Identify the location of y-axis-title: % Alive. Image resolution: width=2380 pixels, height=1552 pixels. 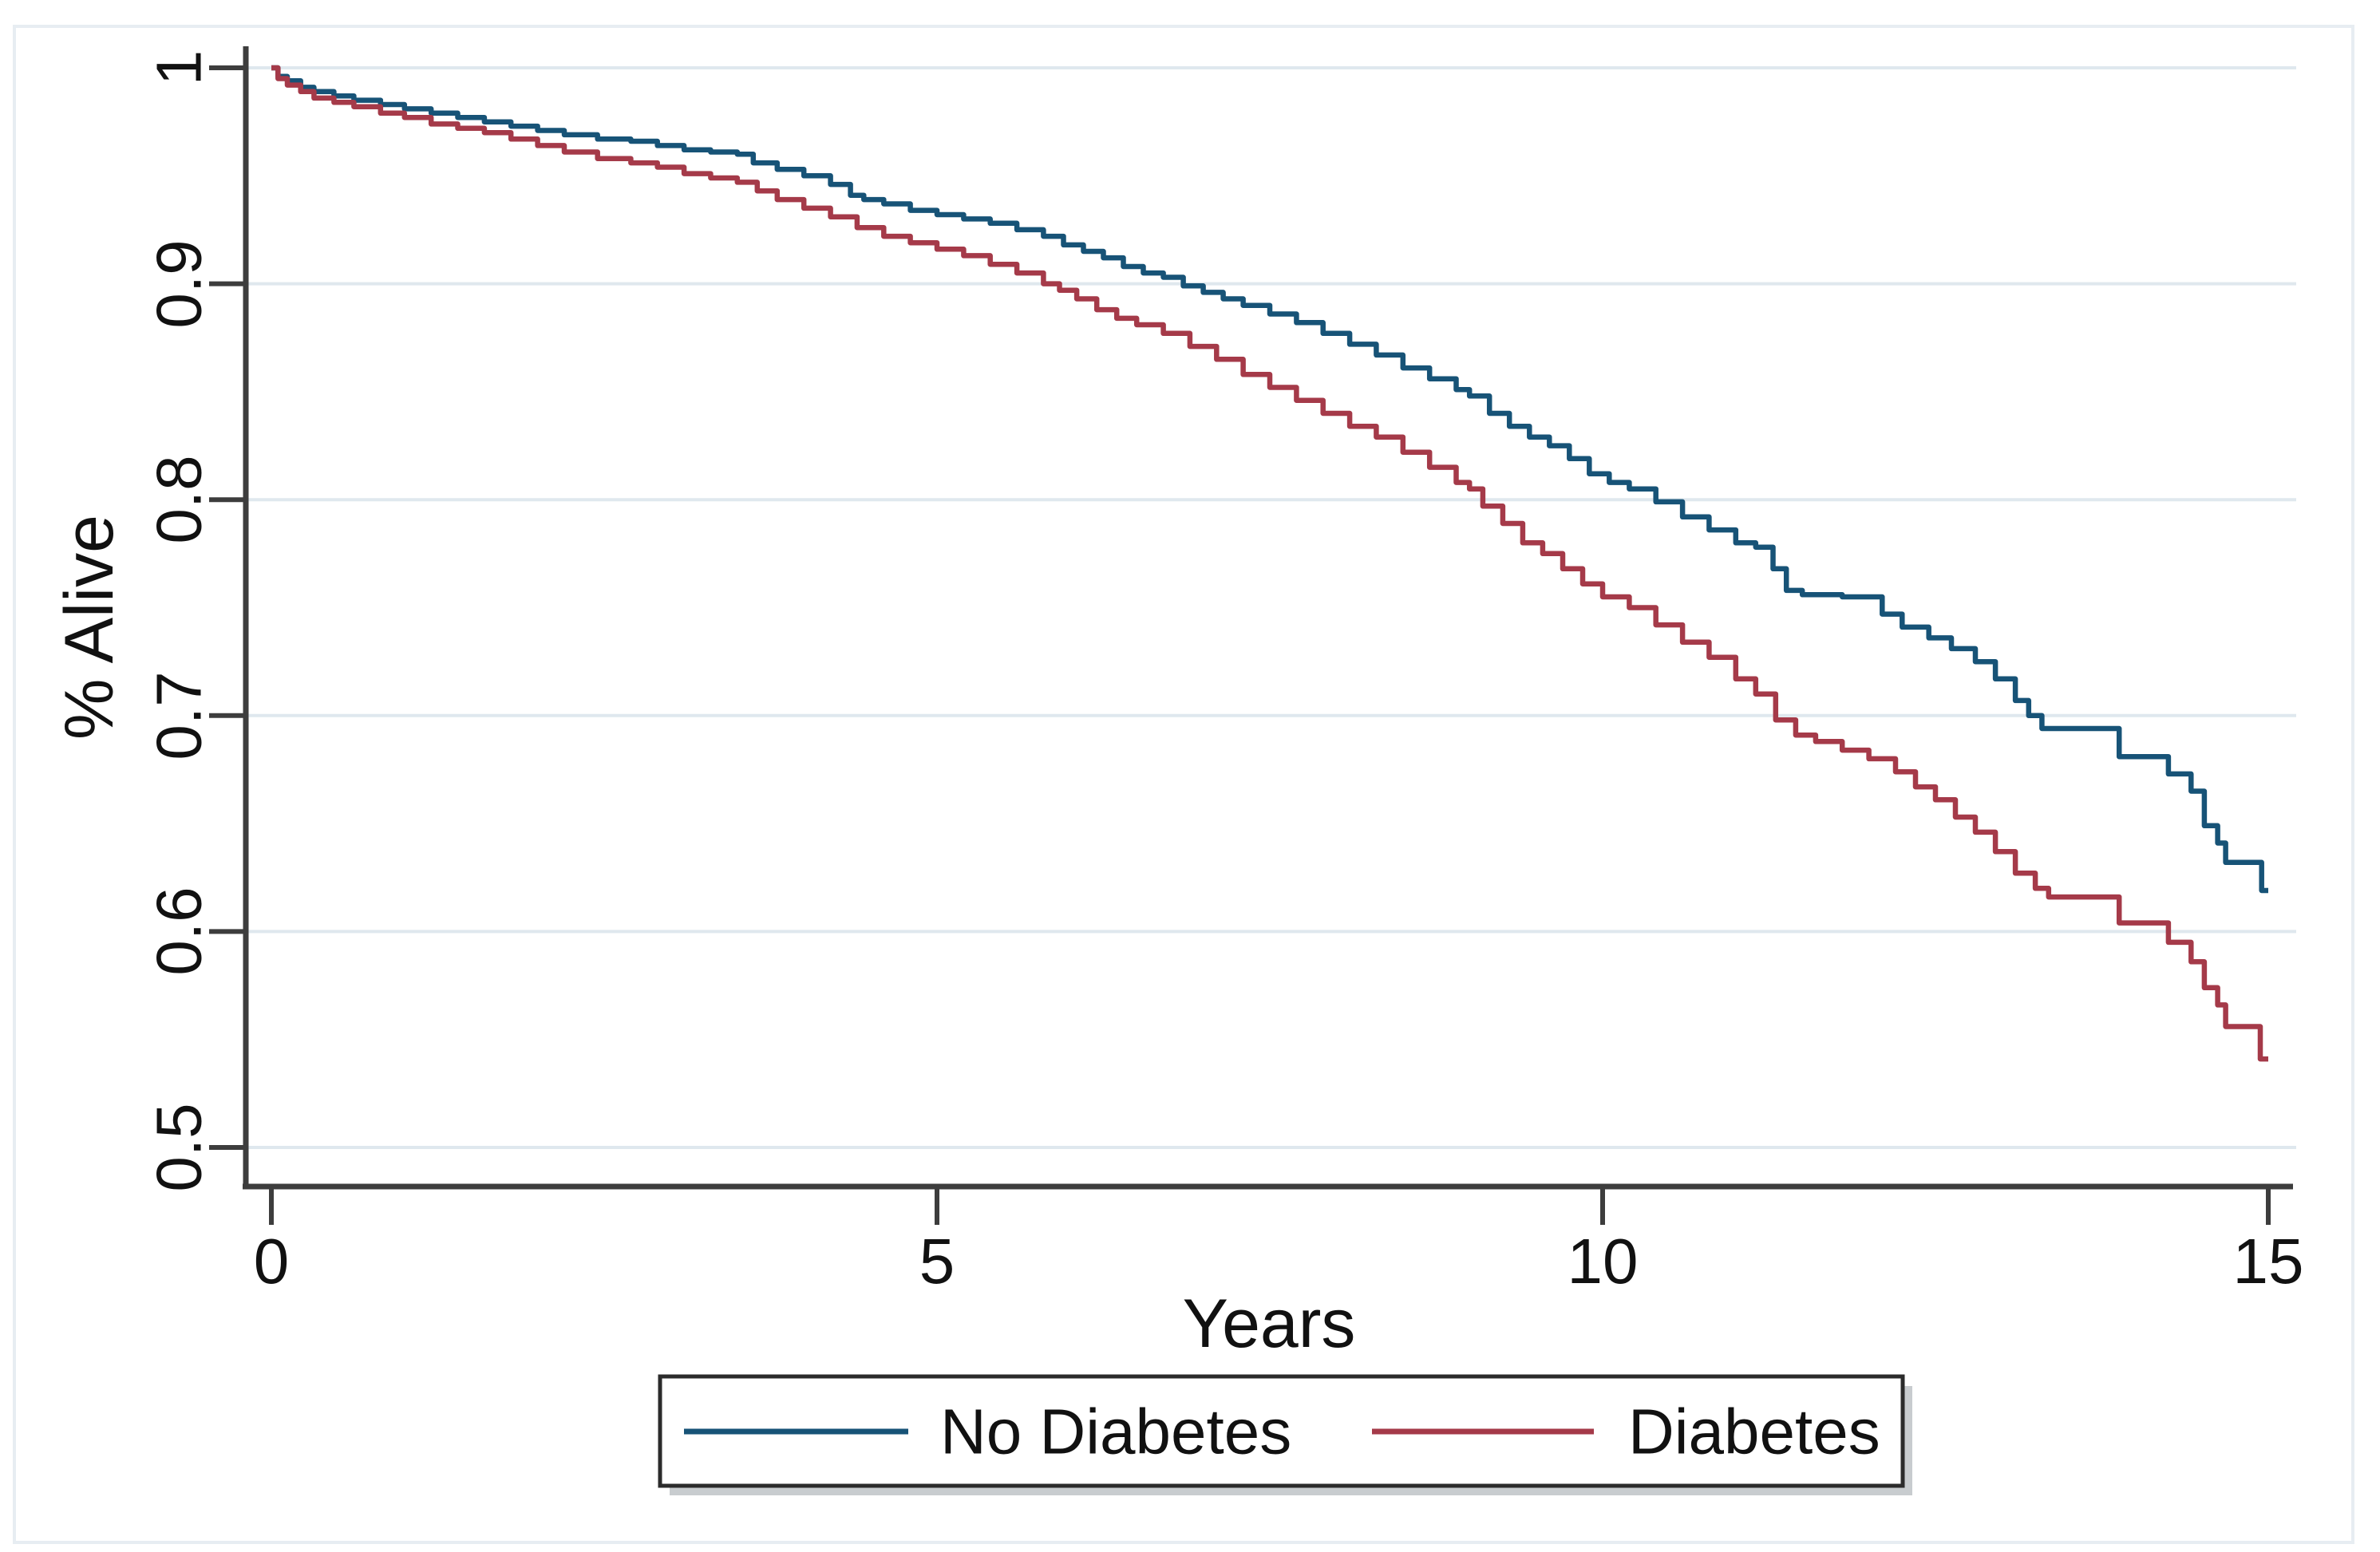
(89, 627).